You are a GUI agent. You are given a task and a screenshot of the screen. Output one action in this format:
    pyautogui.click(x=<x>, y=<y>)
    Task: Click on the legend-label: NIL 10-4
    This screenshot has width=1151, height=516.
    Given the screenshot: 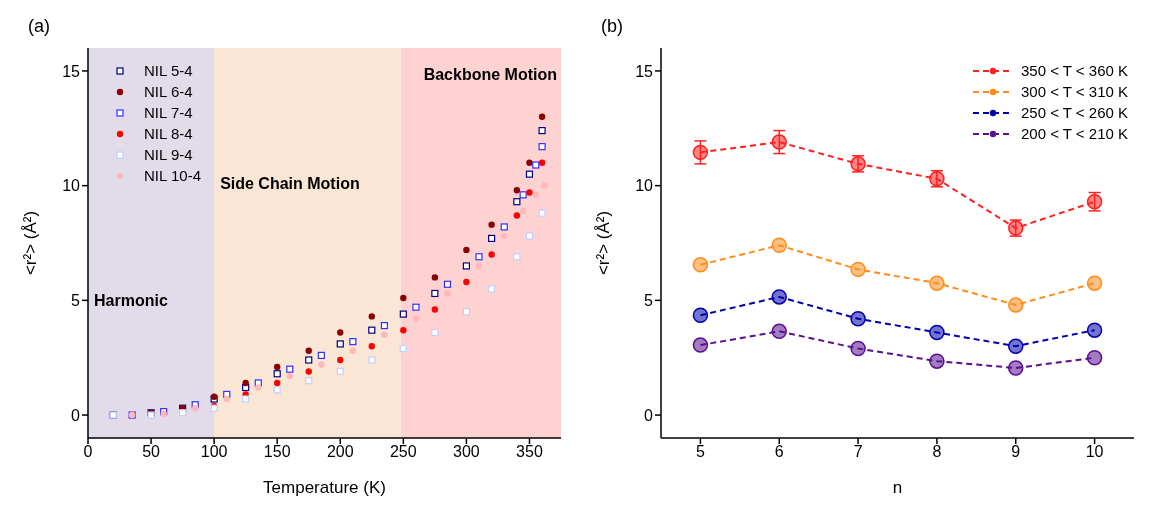 What is the action you would take?
    pyautogui.click(x=172, y=175)
    